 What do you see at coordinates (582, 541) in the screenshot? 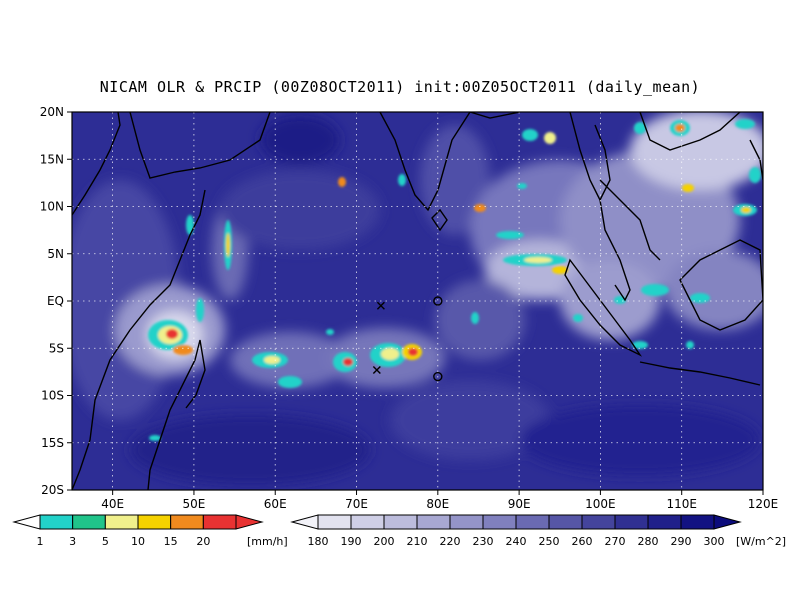
I see `olr-label: 260` at bounding box center [582, 541].